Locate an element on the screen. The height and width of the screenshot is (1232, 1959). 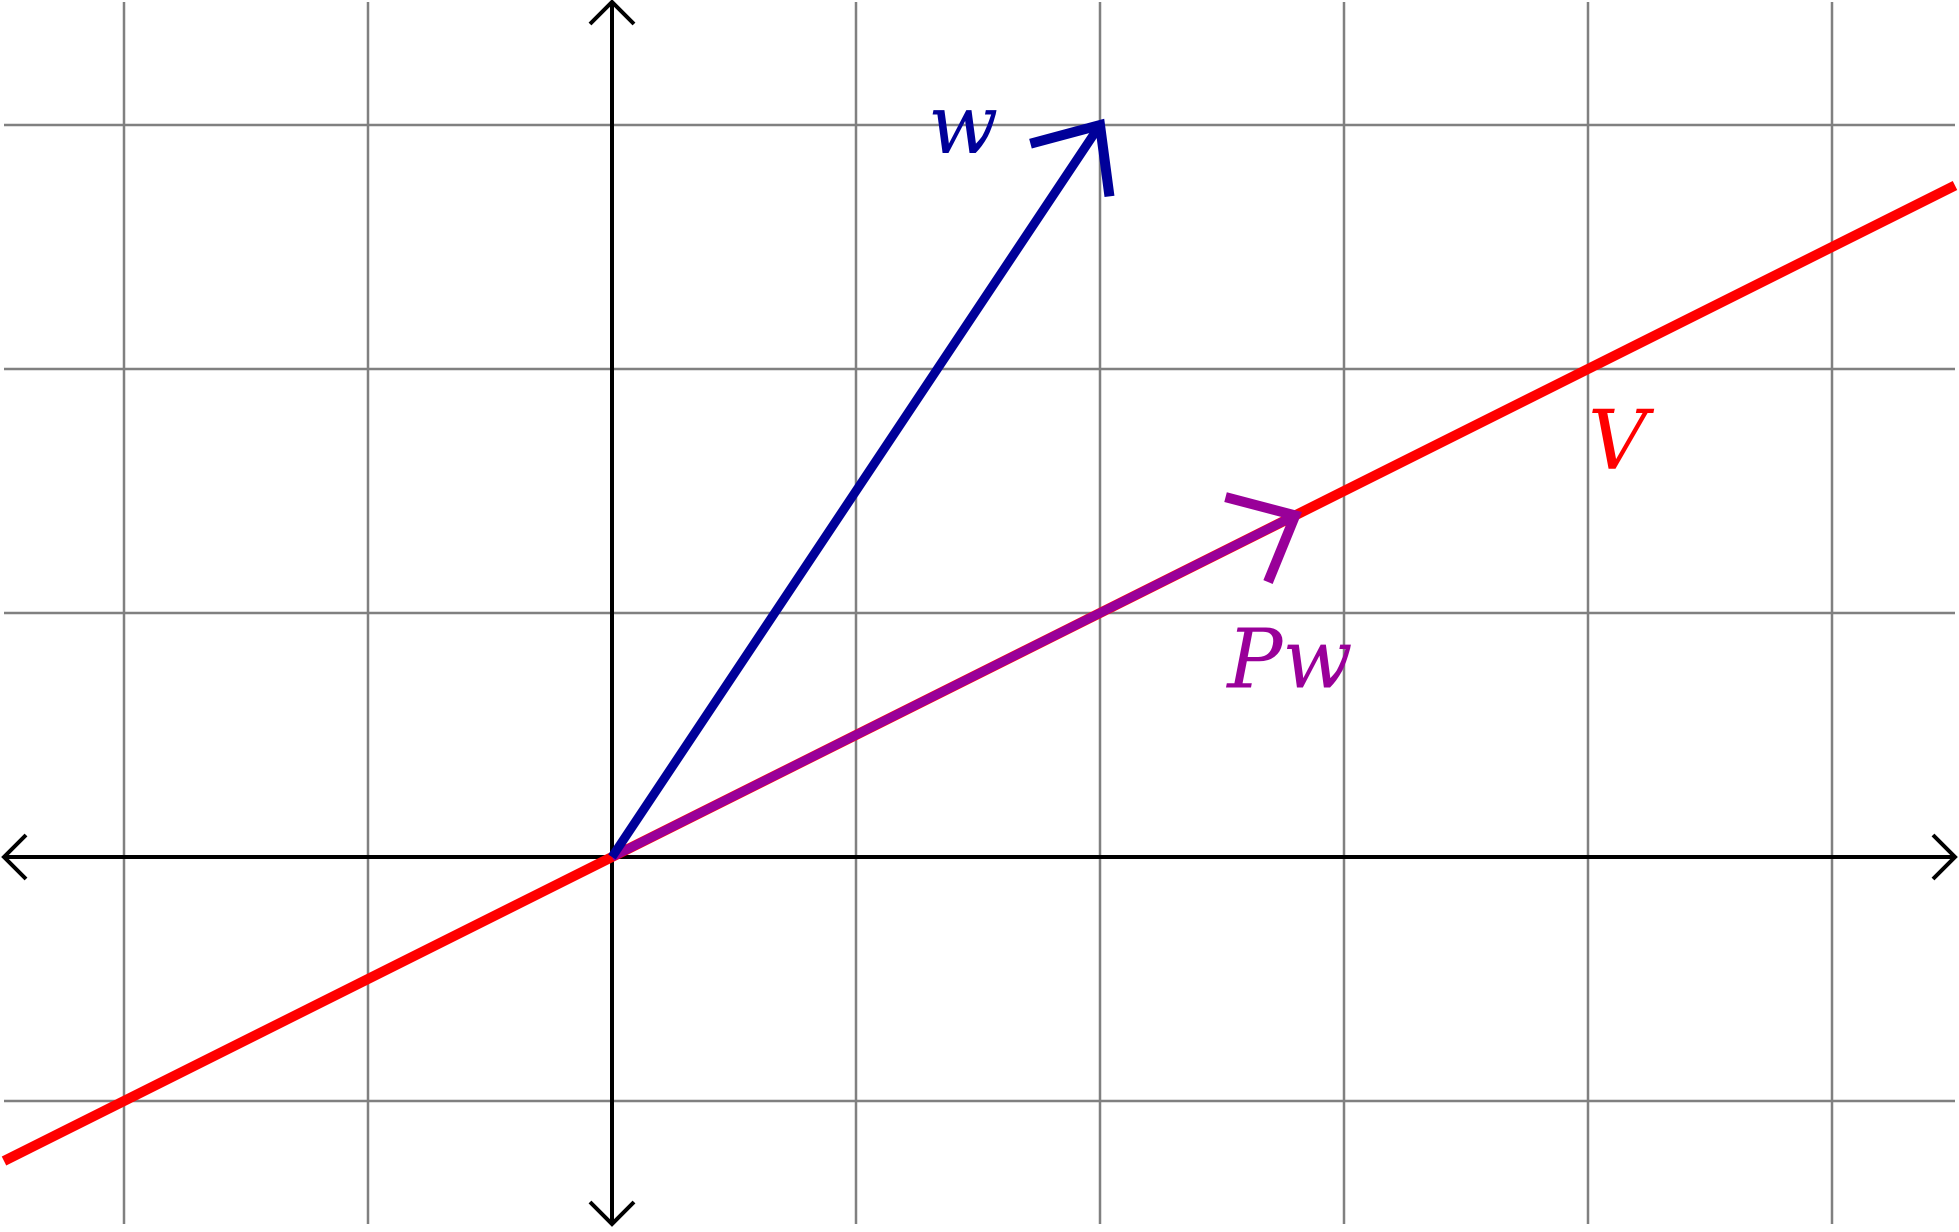
label-w: w is located at coordinates (963, 125).